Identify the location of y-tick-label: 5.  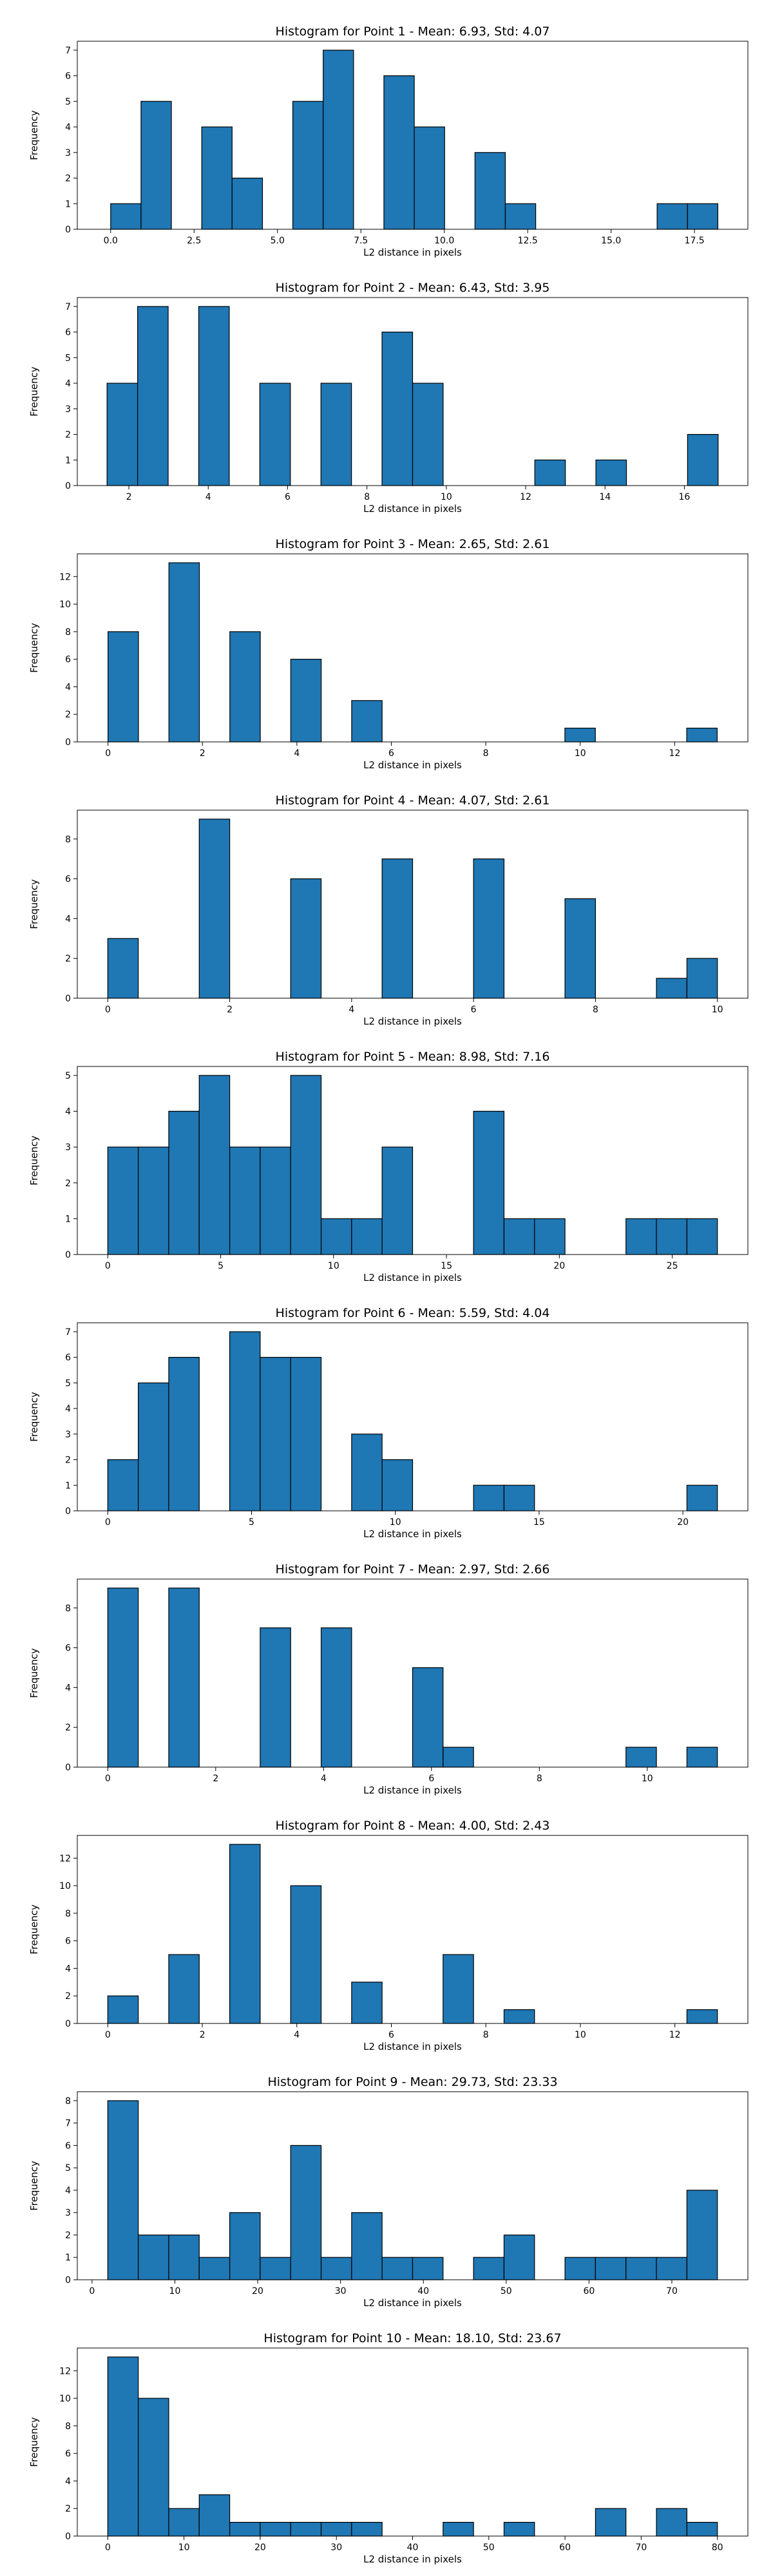
(68, 1383).